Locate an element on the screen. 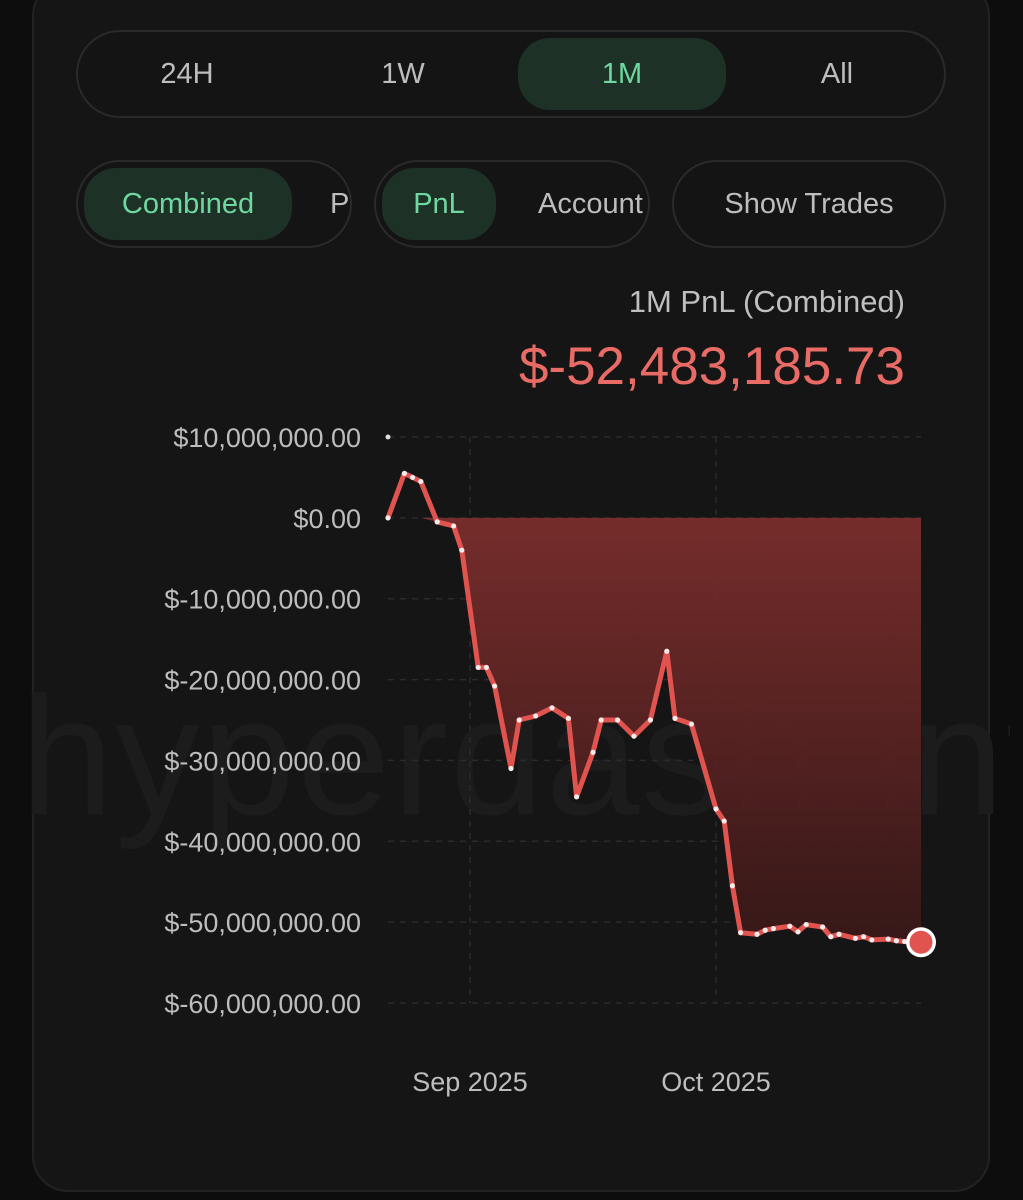  mode-partial-button: P is located at coordinates (340, 203).